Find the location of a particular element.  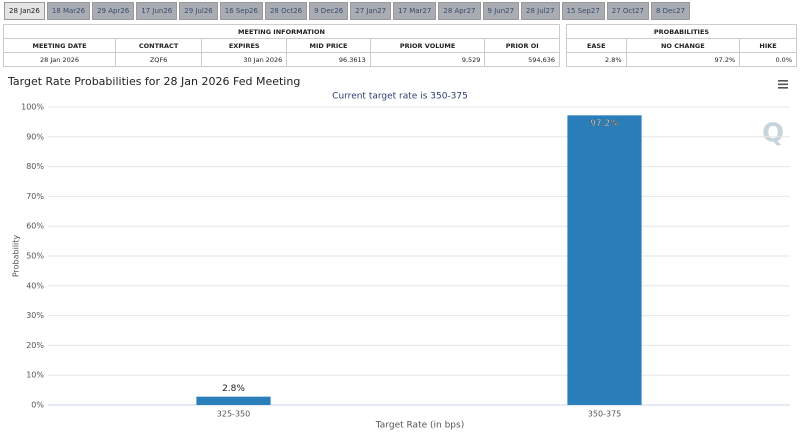

watermark-logo: Q is located at coordinates (773, 134).